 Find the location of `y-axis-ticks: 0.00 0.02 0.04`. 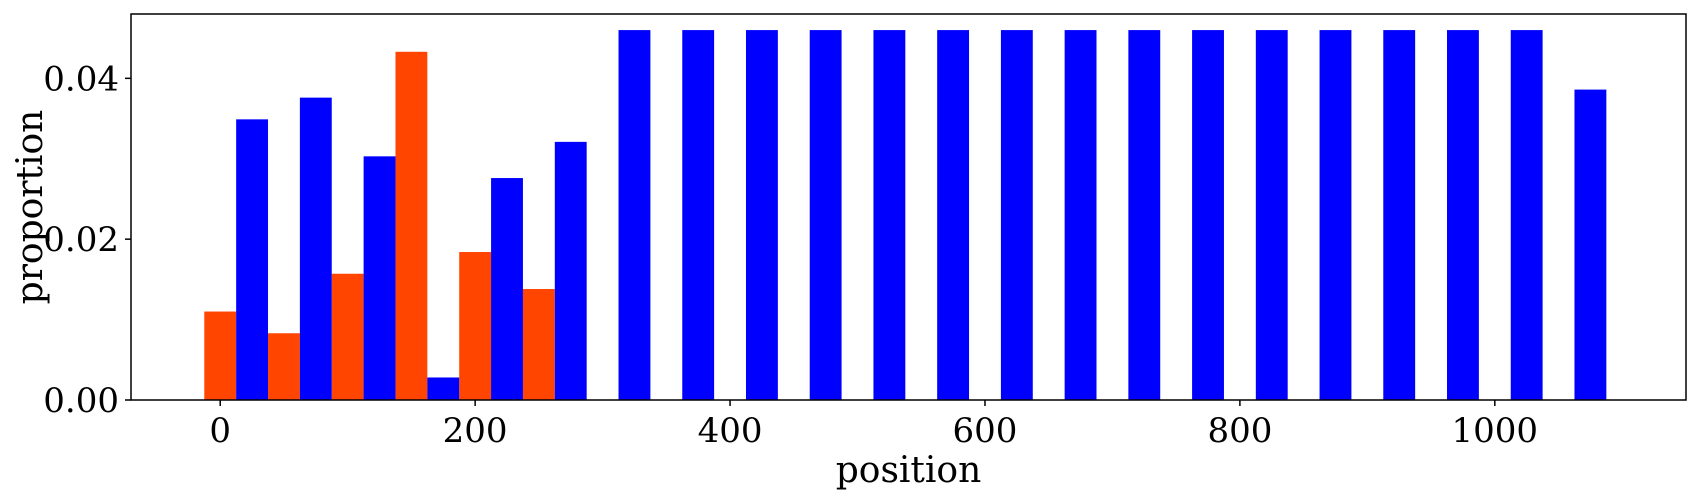

y-axis-ticks: 0.00 0.02 0.04 is located at coordinates (87, 240).